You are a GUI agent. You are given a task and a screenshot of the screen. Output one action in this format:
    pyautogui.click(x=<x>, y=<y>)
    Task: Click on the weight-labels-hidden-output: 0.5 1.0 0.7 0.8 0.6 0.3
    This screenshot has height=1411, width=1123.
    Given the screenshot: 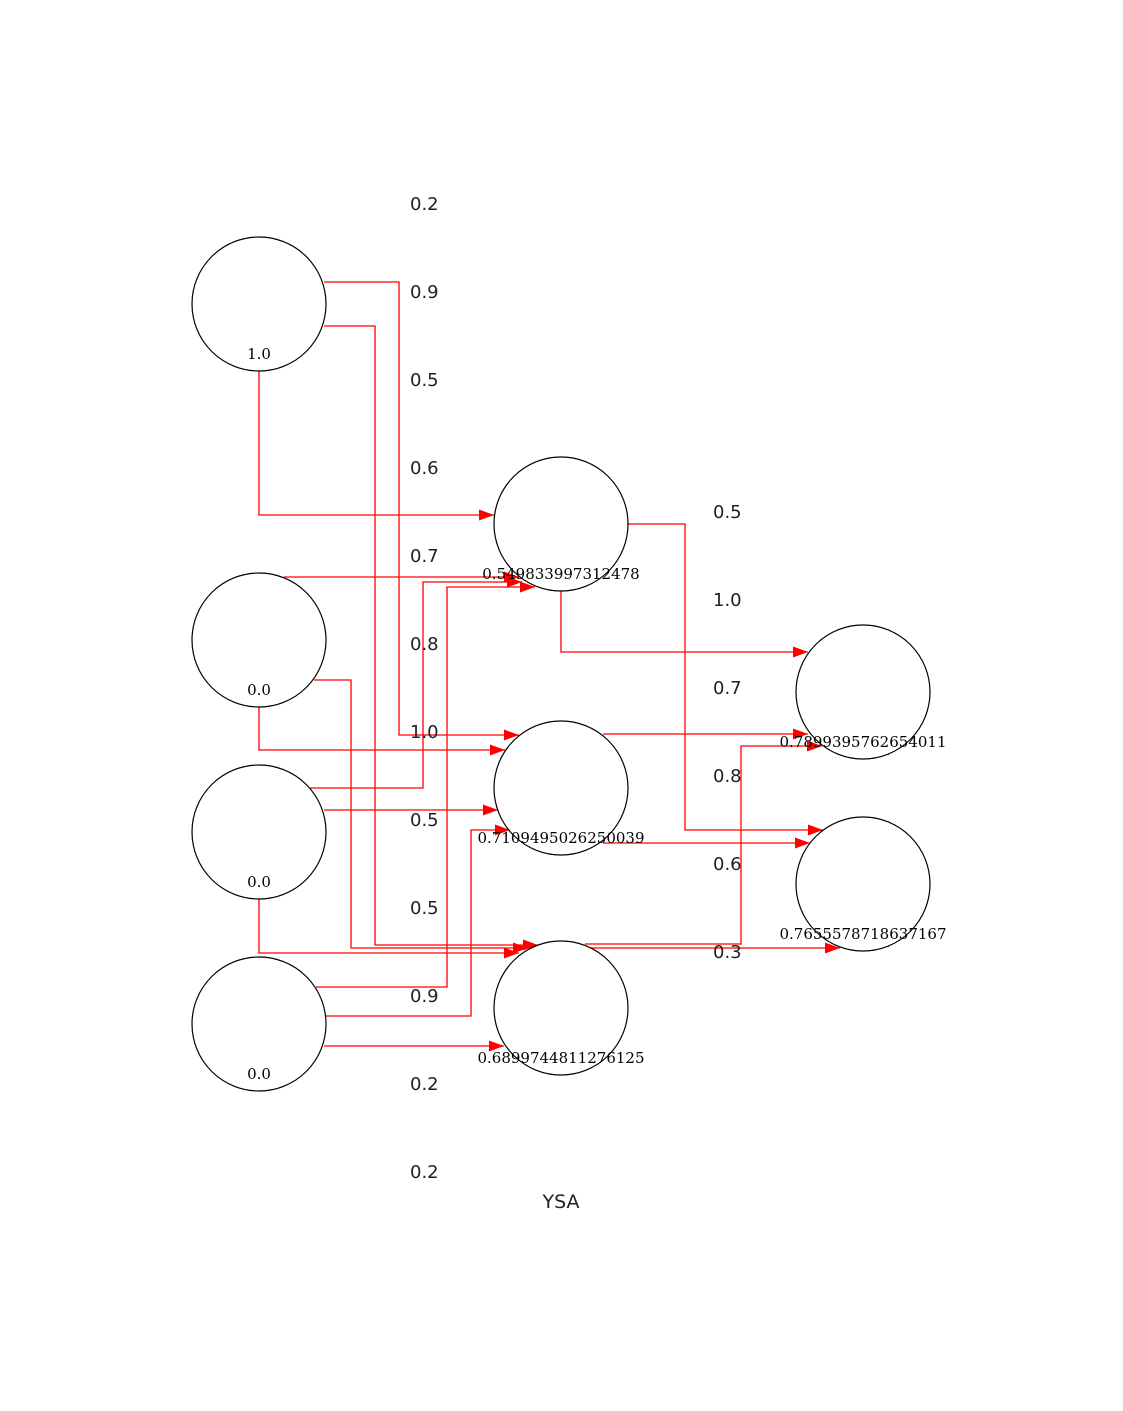 What is the action you would take?
    pyautogui.click(x=727, y=732)
    